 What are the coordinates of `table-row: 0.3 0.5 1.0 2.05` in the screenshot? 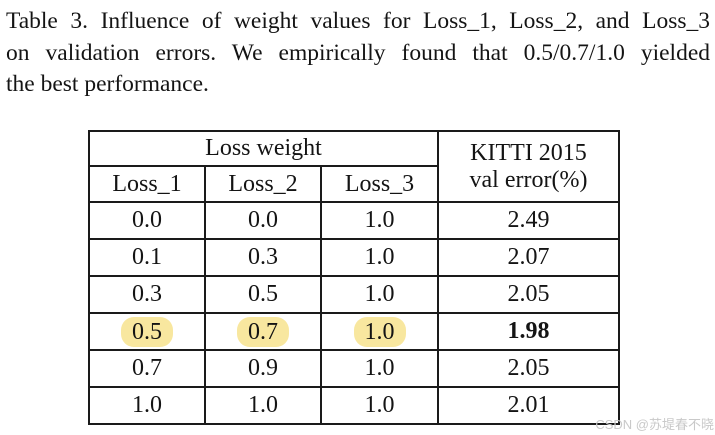 It's located at (354, 294).